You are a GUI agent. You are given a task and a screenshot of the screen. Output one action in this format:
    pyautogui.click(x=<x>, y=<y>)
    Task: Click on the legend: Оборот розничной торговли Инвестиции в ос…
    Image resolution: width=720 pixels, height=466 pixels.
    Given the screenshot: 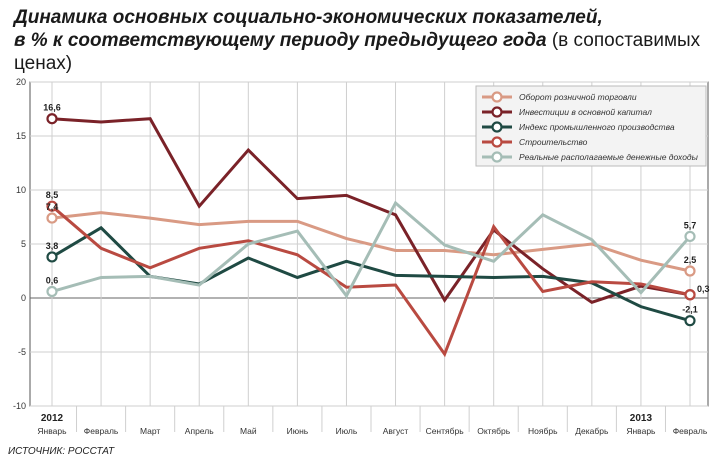 What is the action you would take?
    pyautogui.click(x=591, y=126)
    